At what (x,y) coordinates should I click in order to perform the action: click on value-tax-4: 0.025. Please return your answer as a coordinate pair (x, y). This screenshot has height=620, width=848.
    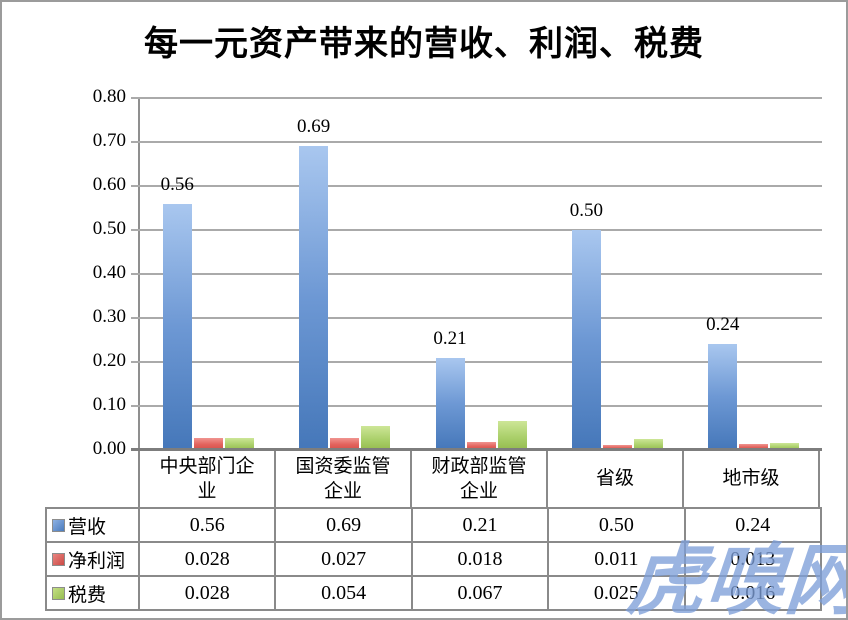
    Looking at the image, I should click on (615, 593).